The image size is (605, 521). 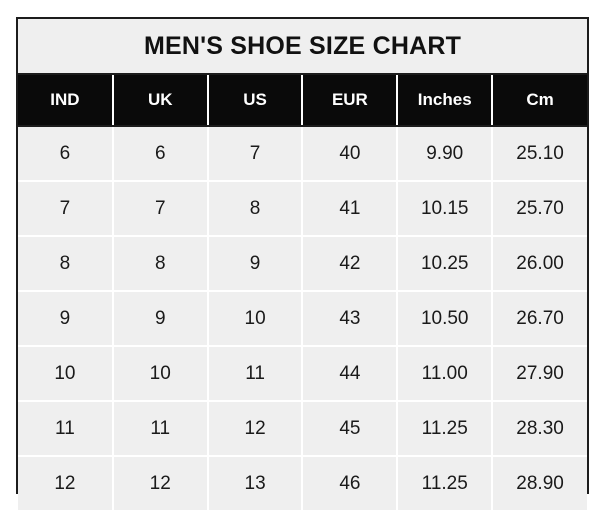 I want to click on cell-us: 11, so click(x=255, y=374).